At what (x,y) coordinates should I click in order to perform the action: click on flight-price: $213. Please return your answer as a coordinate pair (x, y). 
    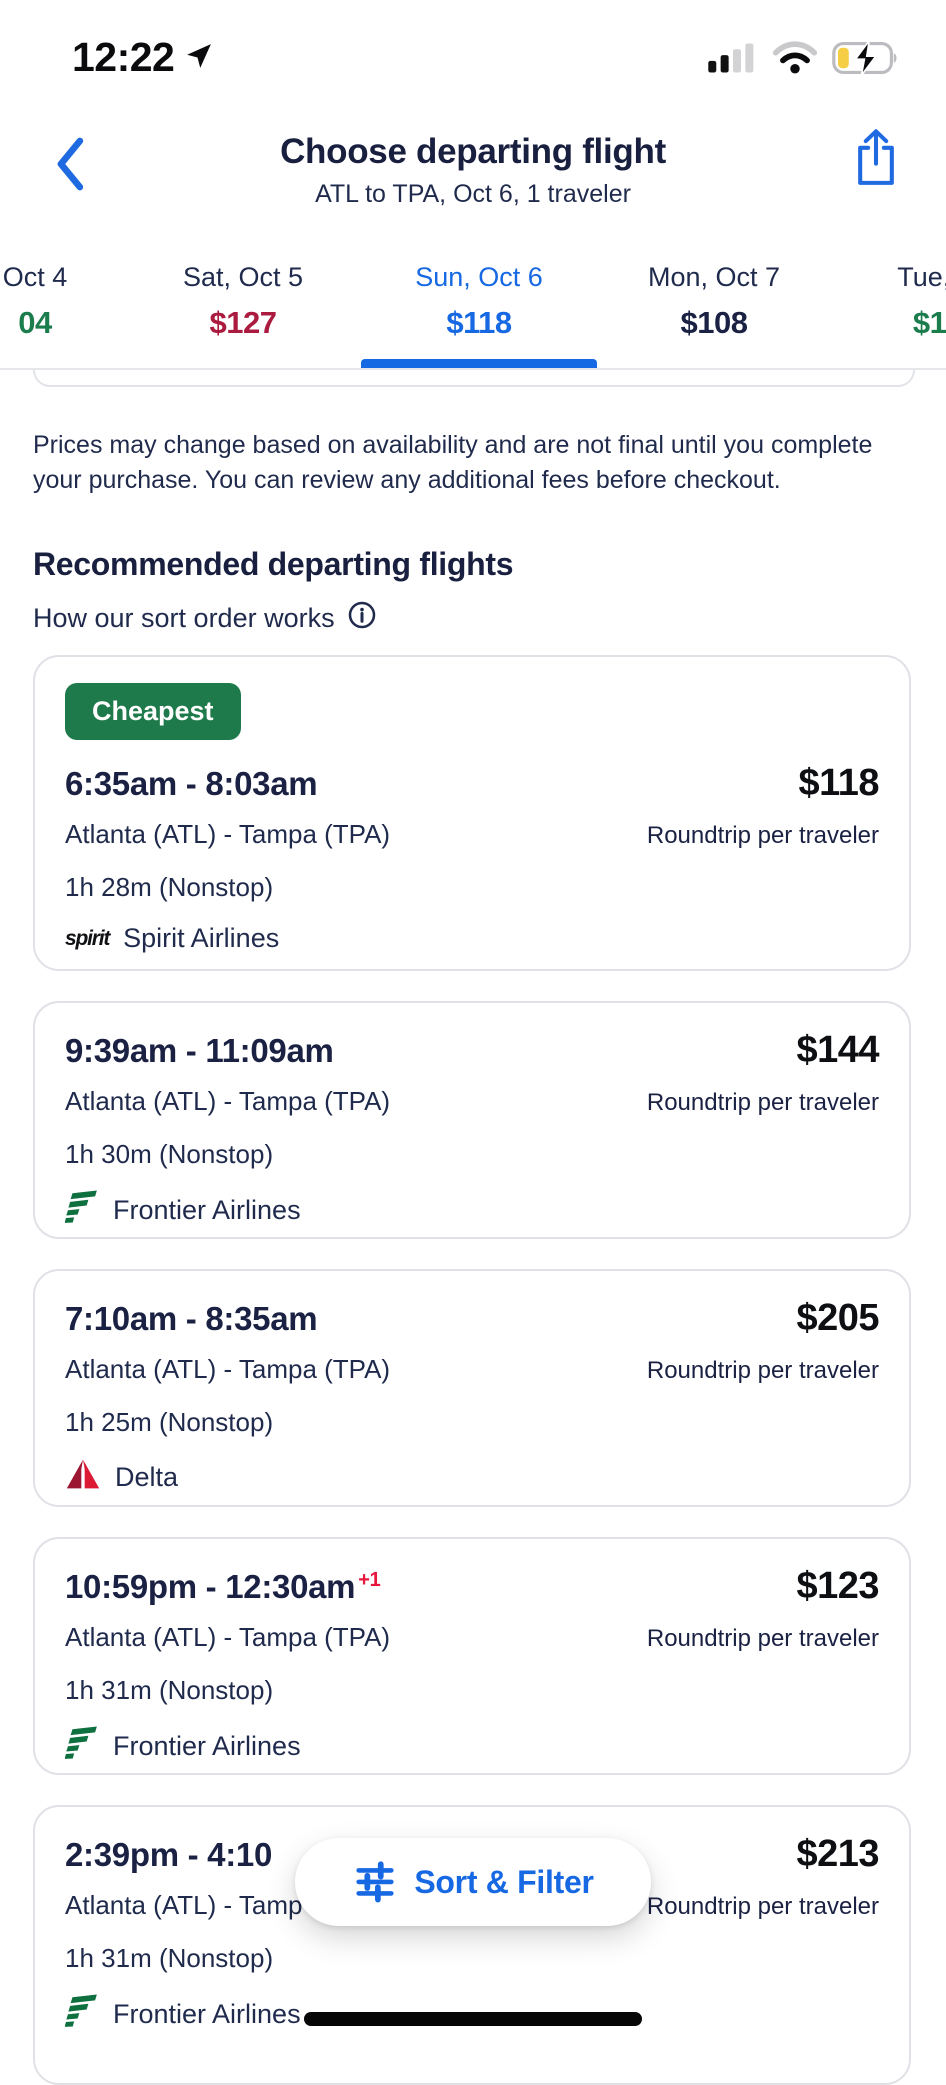
    Looking at the image, I should click on (837, 1854).